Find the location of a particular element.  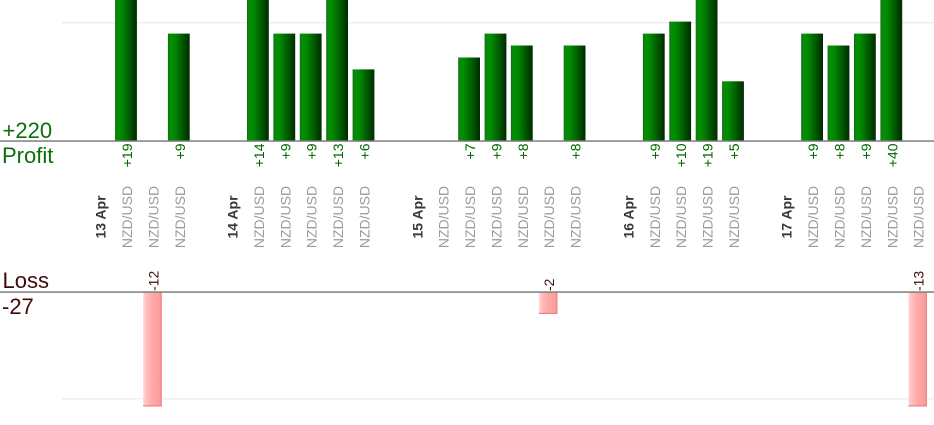

svg-text: +40 is located at coordinates (892, 155).